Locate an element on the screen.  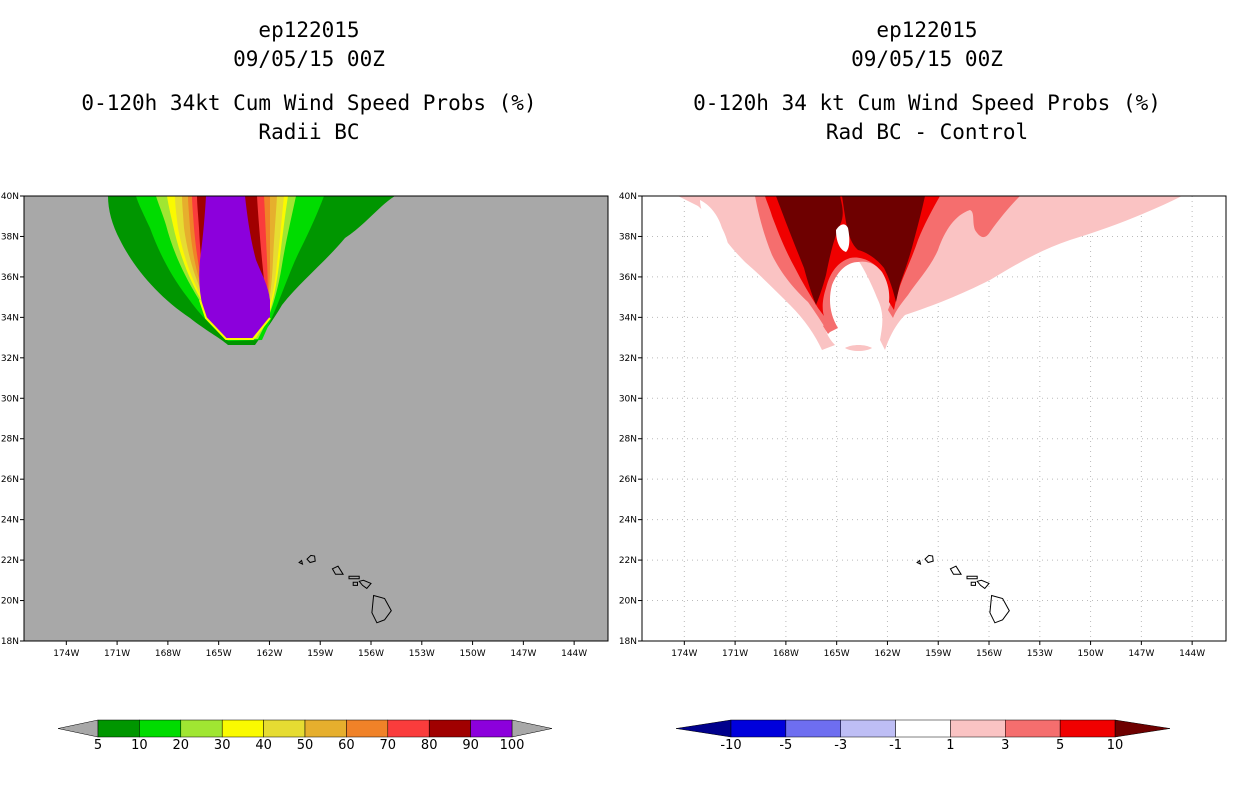
right-band-over-10-right is located at coordinates (883, 249).